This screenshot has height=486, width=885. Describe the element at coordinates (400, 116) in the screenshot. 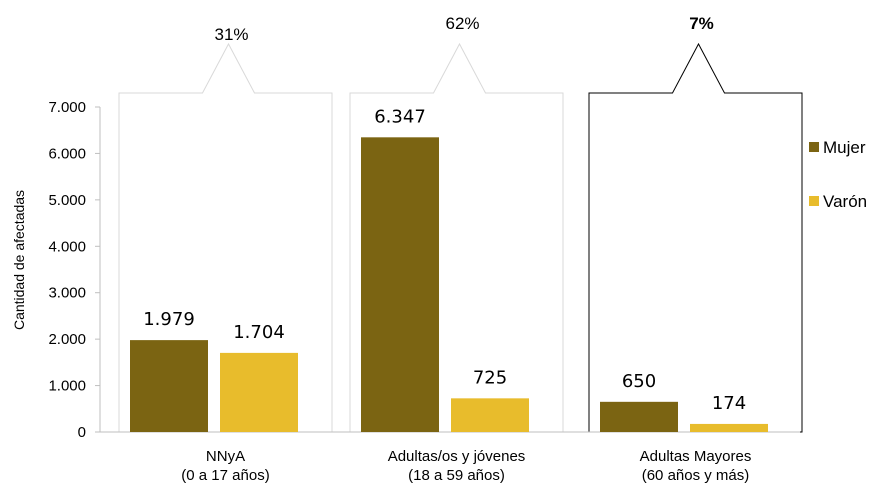

I see `data-label: 6.347` at that location.